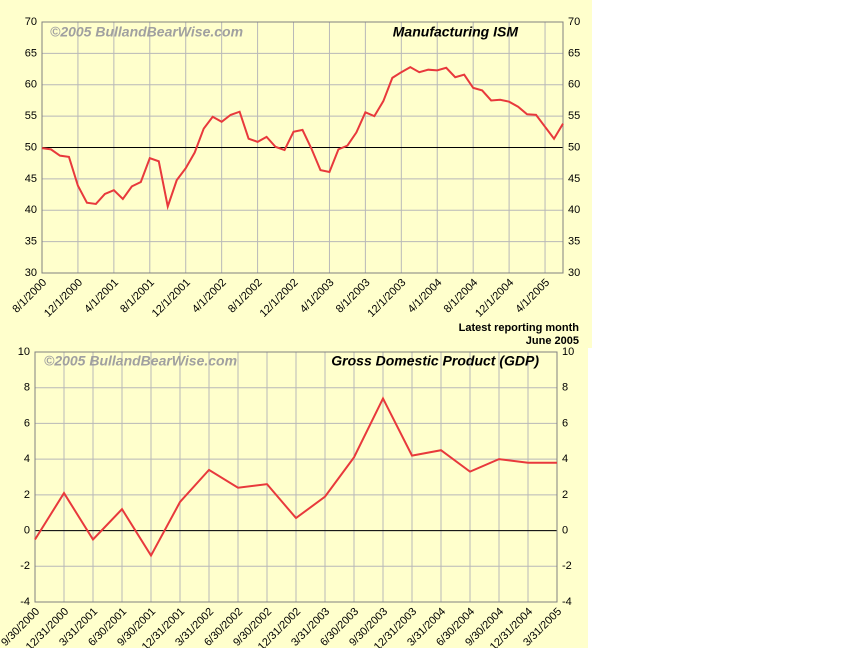 The width and height of the screenshot is (850, 653). Describe the element at coordinates (31, 179) in the screenshot. I see `y-tick-label: 45` at that location.